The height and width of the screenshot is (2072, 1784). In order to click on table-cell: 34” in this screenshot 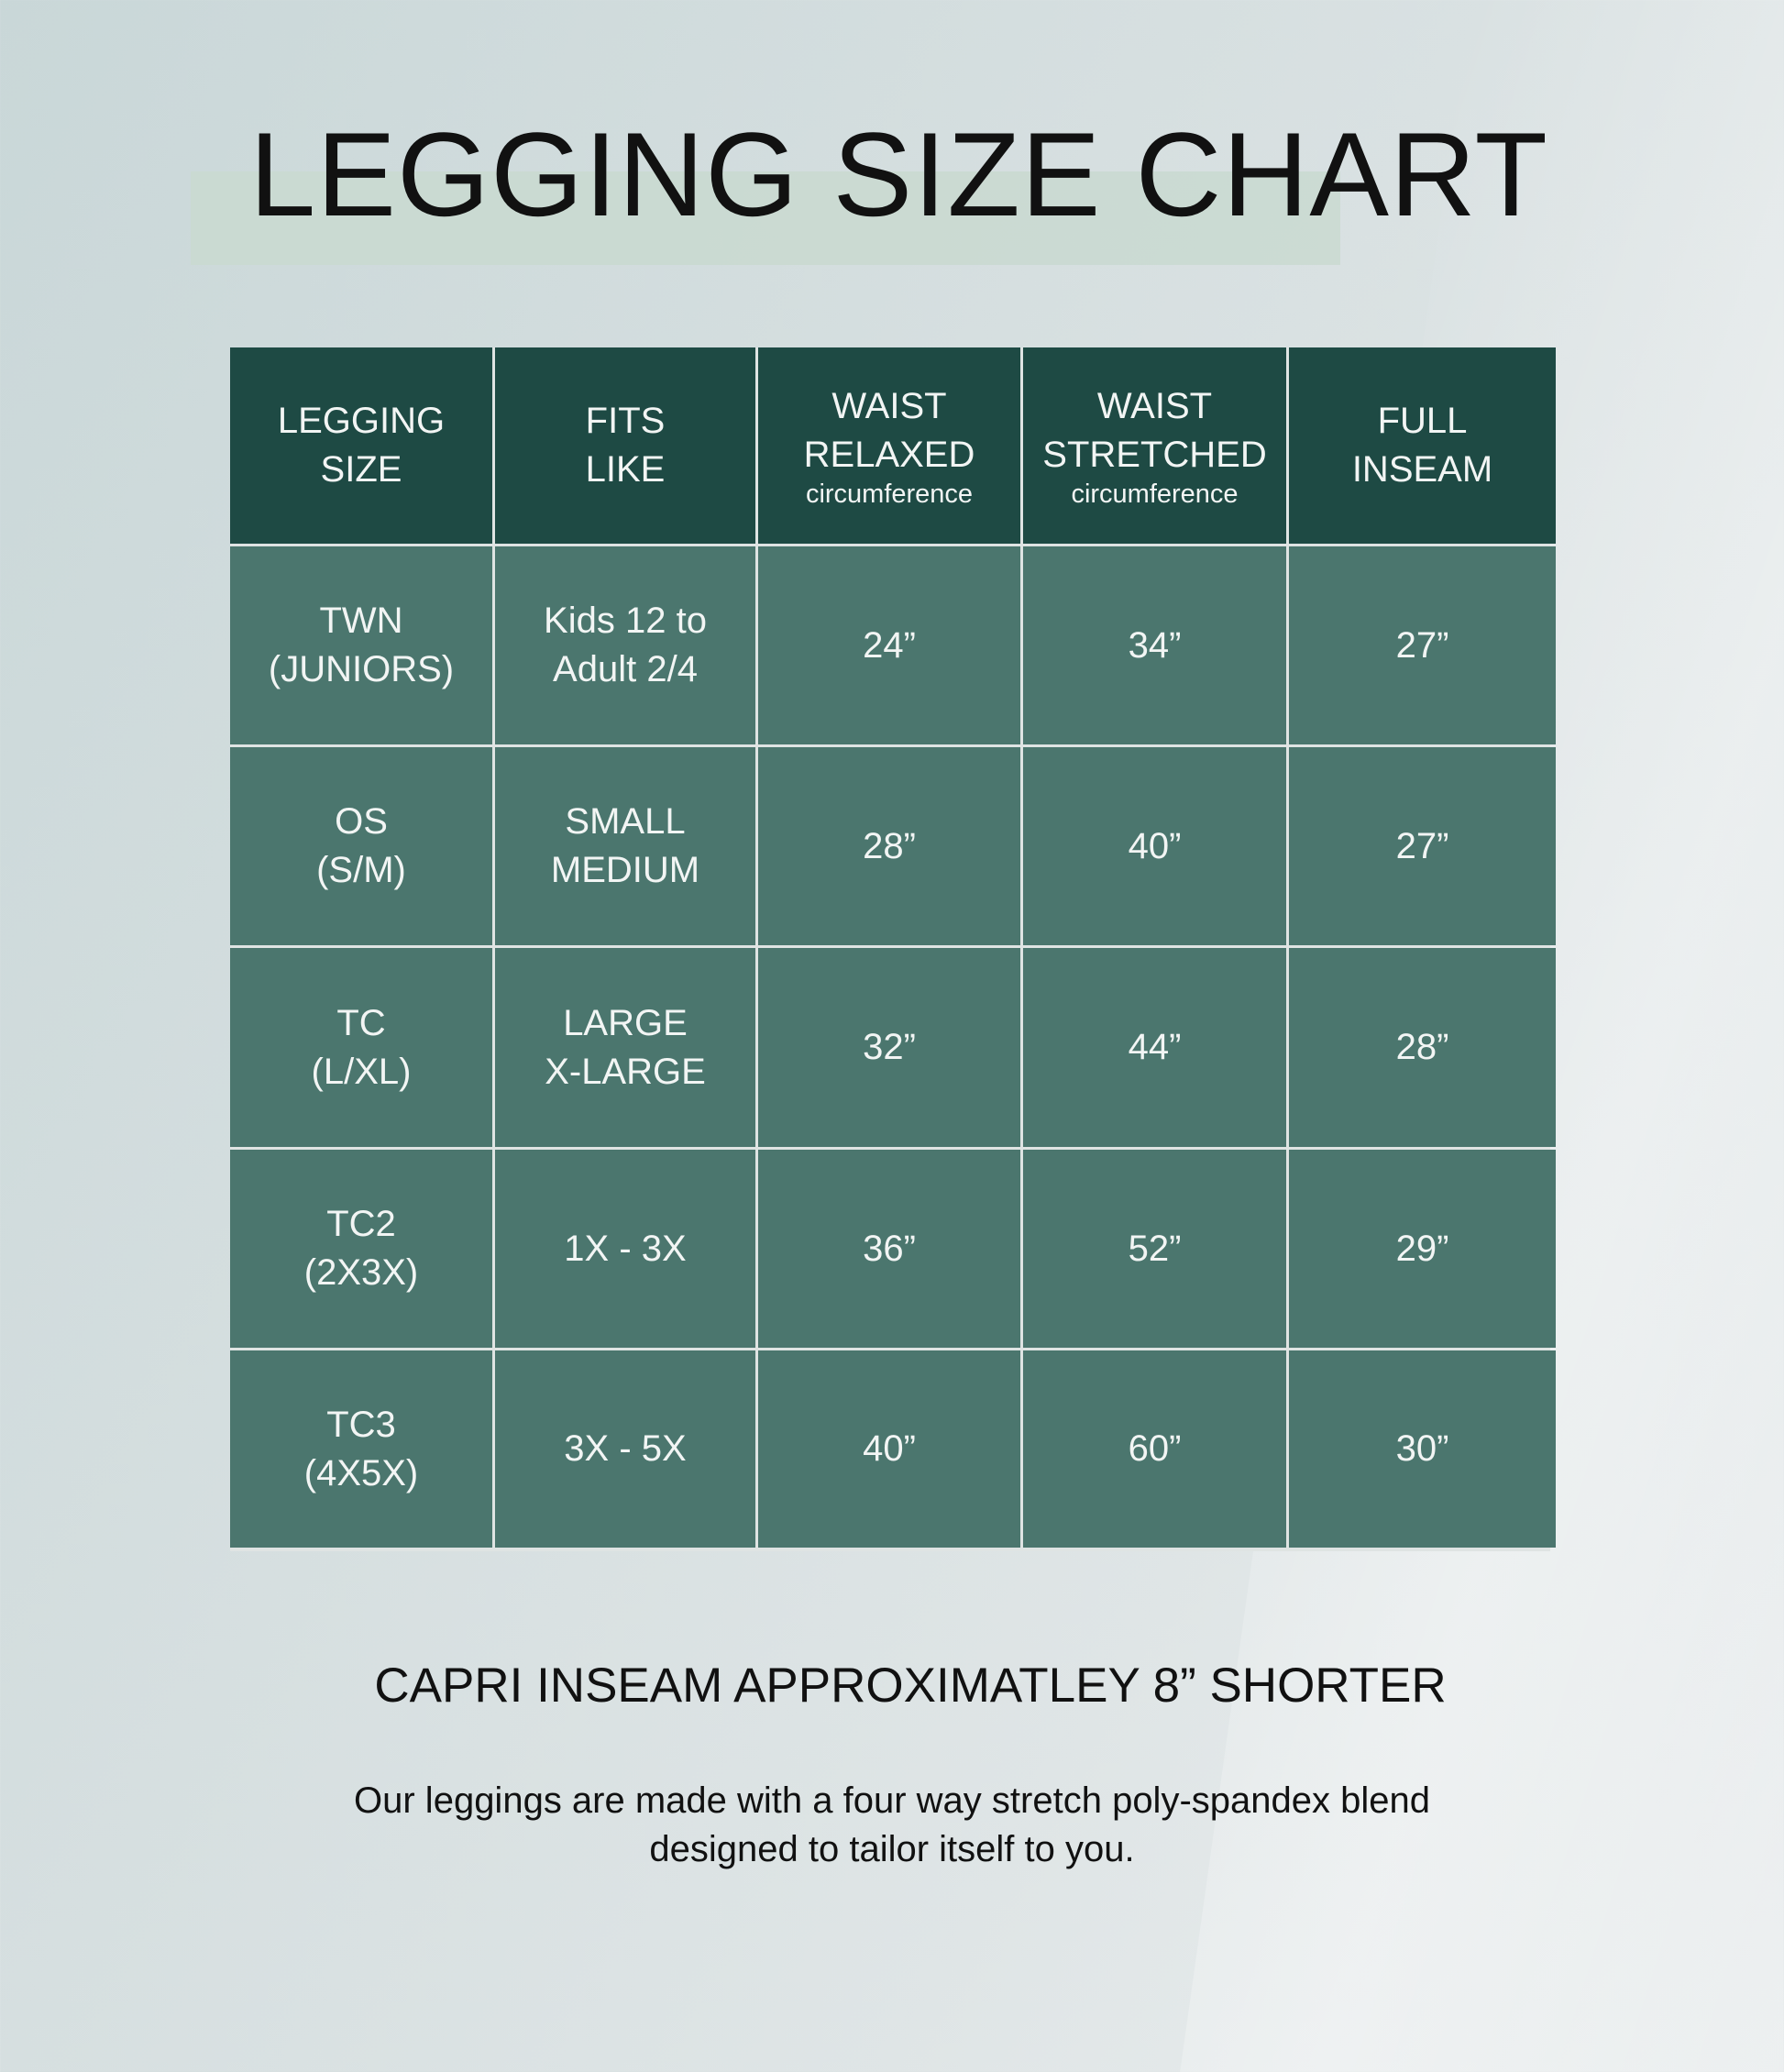, I will do `click(1154, 645)`.